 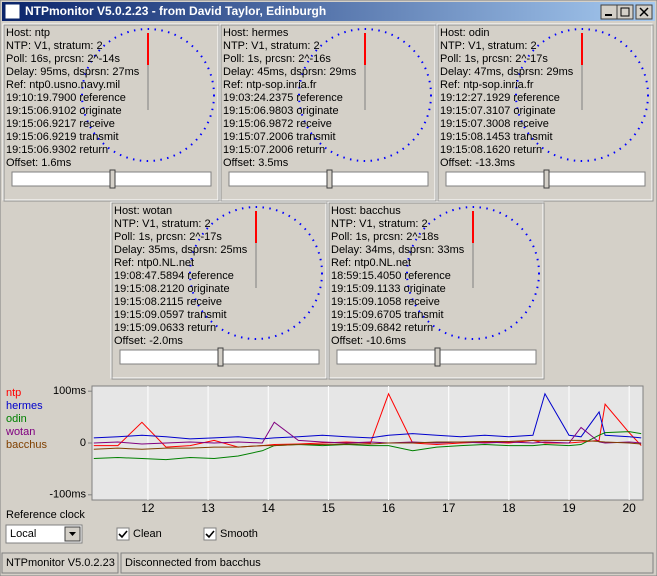 What do you see at coordinates (83, 443) in the screenshot?
I see `y-tick-label: 0` at bounding box center [83, 443].